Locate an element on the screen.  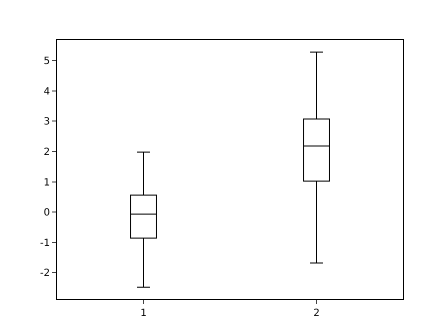
y-tick-label: 0 is located at coordinates (47, 213).